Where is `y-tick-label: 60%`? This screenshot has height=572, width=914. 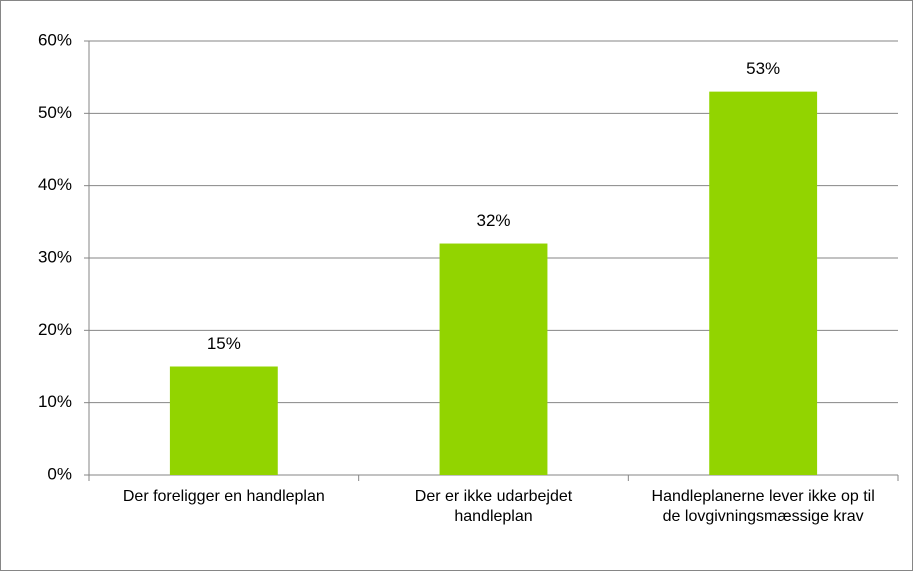
y-tick-label: 60% is located at coordinates (55, 39).